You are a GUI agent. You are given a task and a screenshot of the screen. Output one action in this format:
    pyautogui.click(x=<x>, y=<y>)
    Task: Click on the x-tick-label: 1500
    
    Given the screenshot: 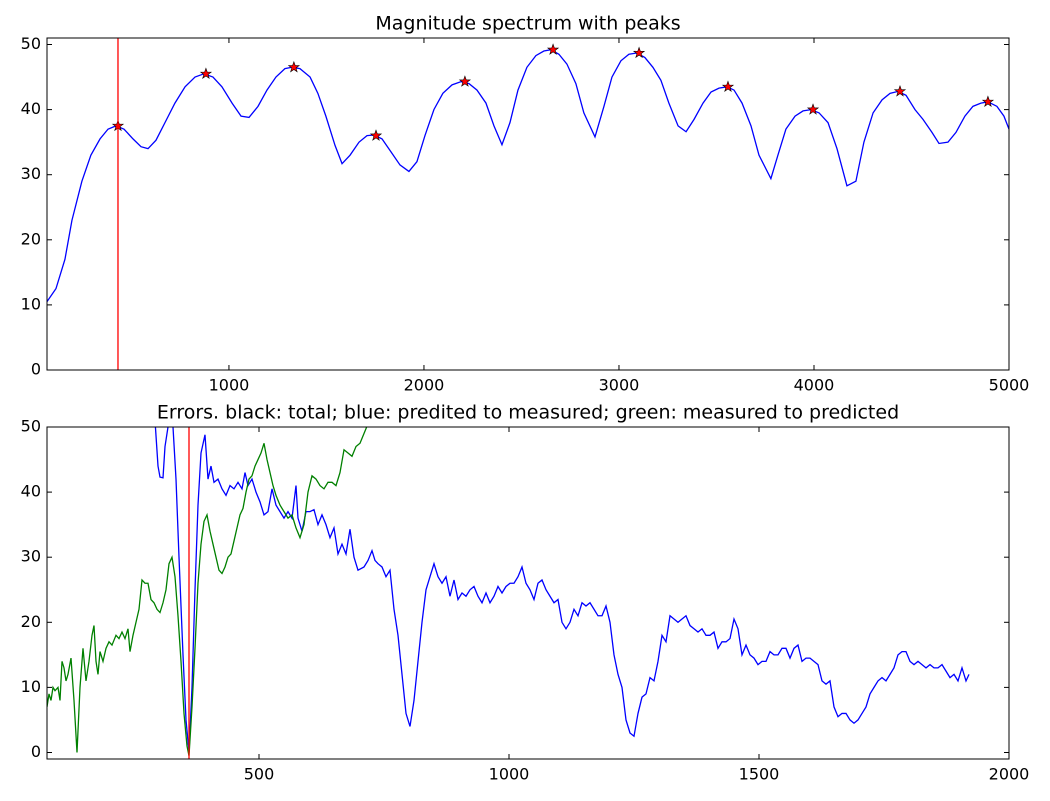 What is the action you would take?
    pyautogui.click(x=759, y=774)
    